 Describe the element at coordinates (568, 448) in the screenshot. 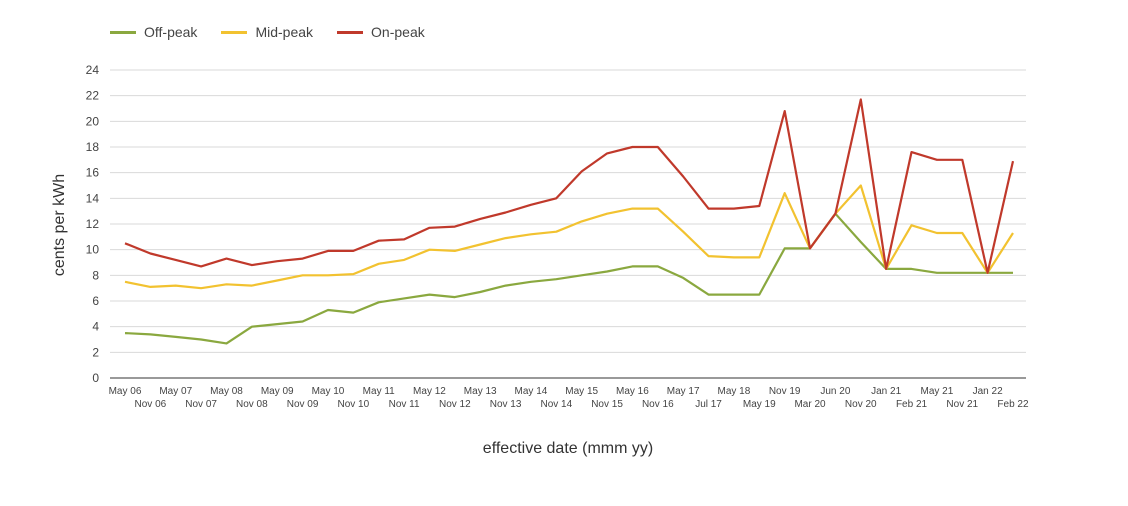

I see `x-axis-title: effective date (mmm yy)` at that location.